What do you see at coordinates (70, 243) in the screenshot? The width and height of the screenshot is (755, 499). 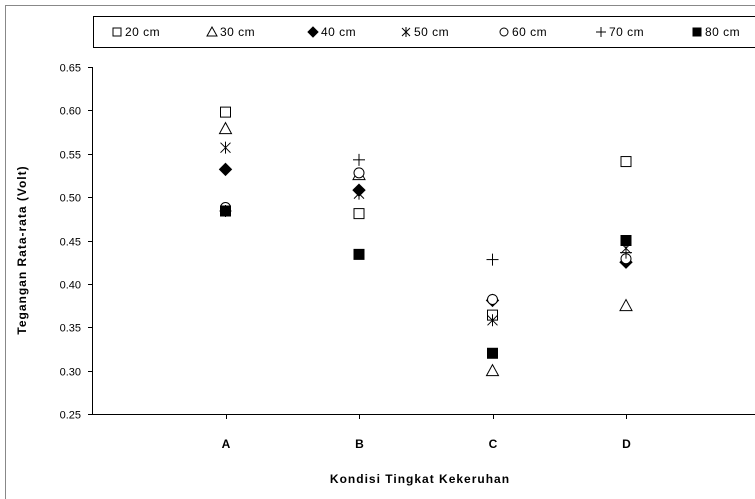 I see `y-tick-label: 0.45` at bounding box center [70, 243].